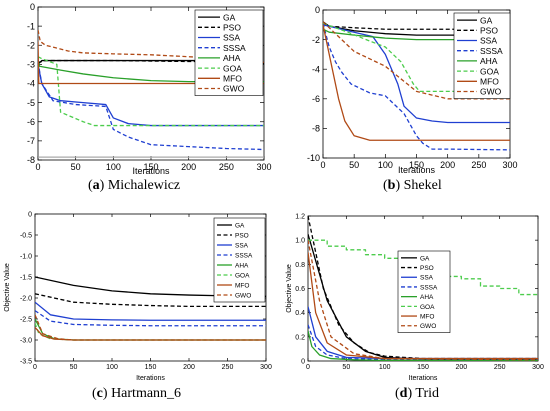  Describe the element at coordinates (300, 337) in the screenshot. I see `y-tick-label: 0.2` at that location.